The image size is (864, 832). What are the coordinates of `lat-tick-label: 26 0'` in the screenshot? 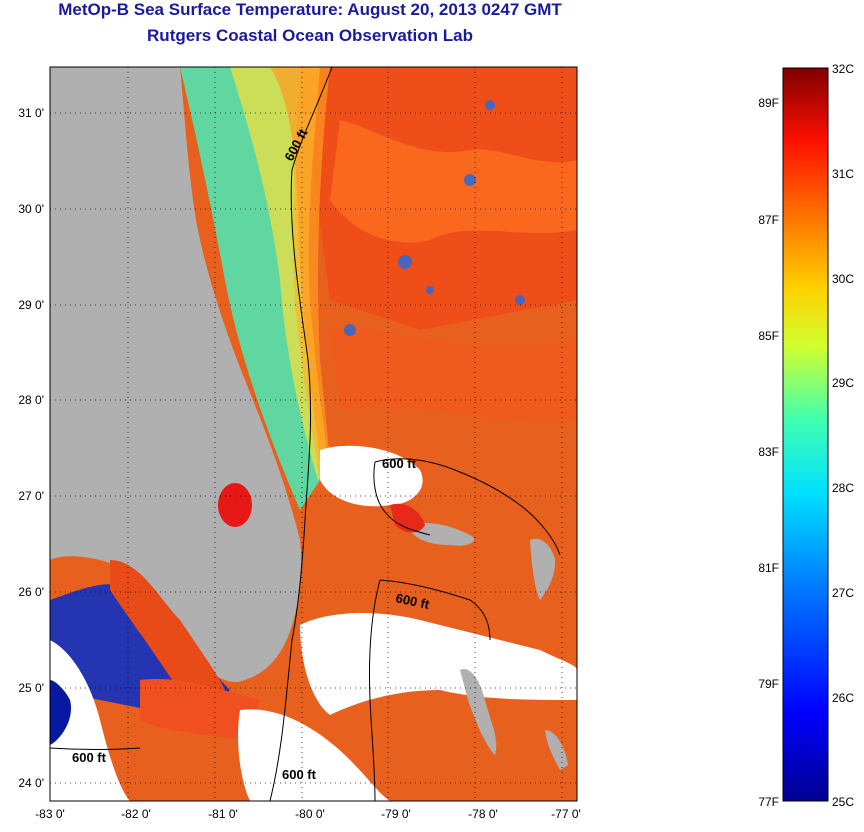 It's located at (31, 592).